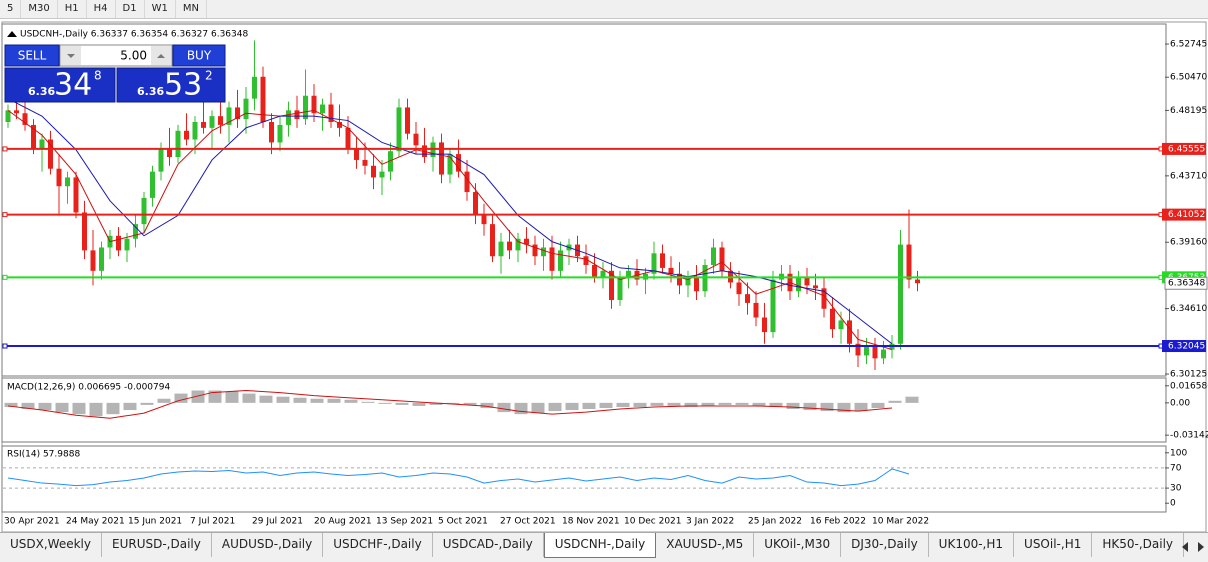 The image size is (1208, 562). I want to click on tab-scroll, so click(1193, 547).